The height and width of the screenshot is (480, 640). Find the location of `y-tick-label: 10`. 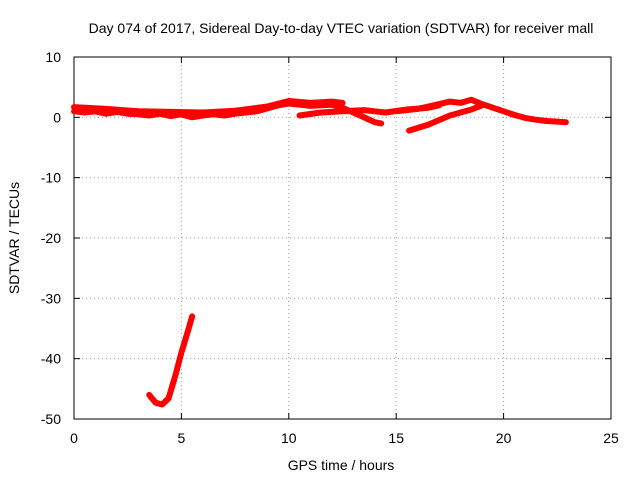

y-tick-label: 10 is located at coordinates (53, 57).